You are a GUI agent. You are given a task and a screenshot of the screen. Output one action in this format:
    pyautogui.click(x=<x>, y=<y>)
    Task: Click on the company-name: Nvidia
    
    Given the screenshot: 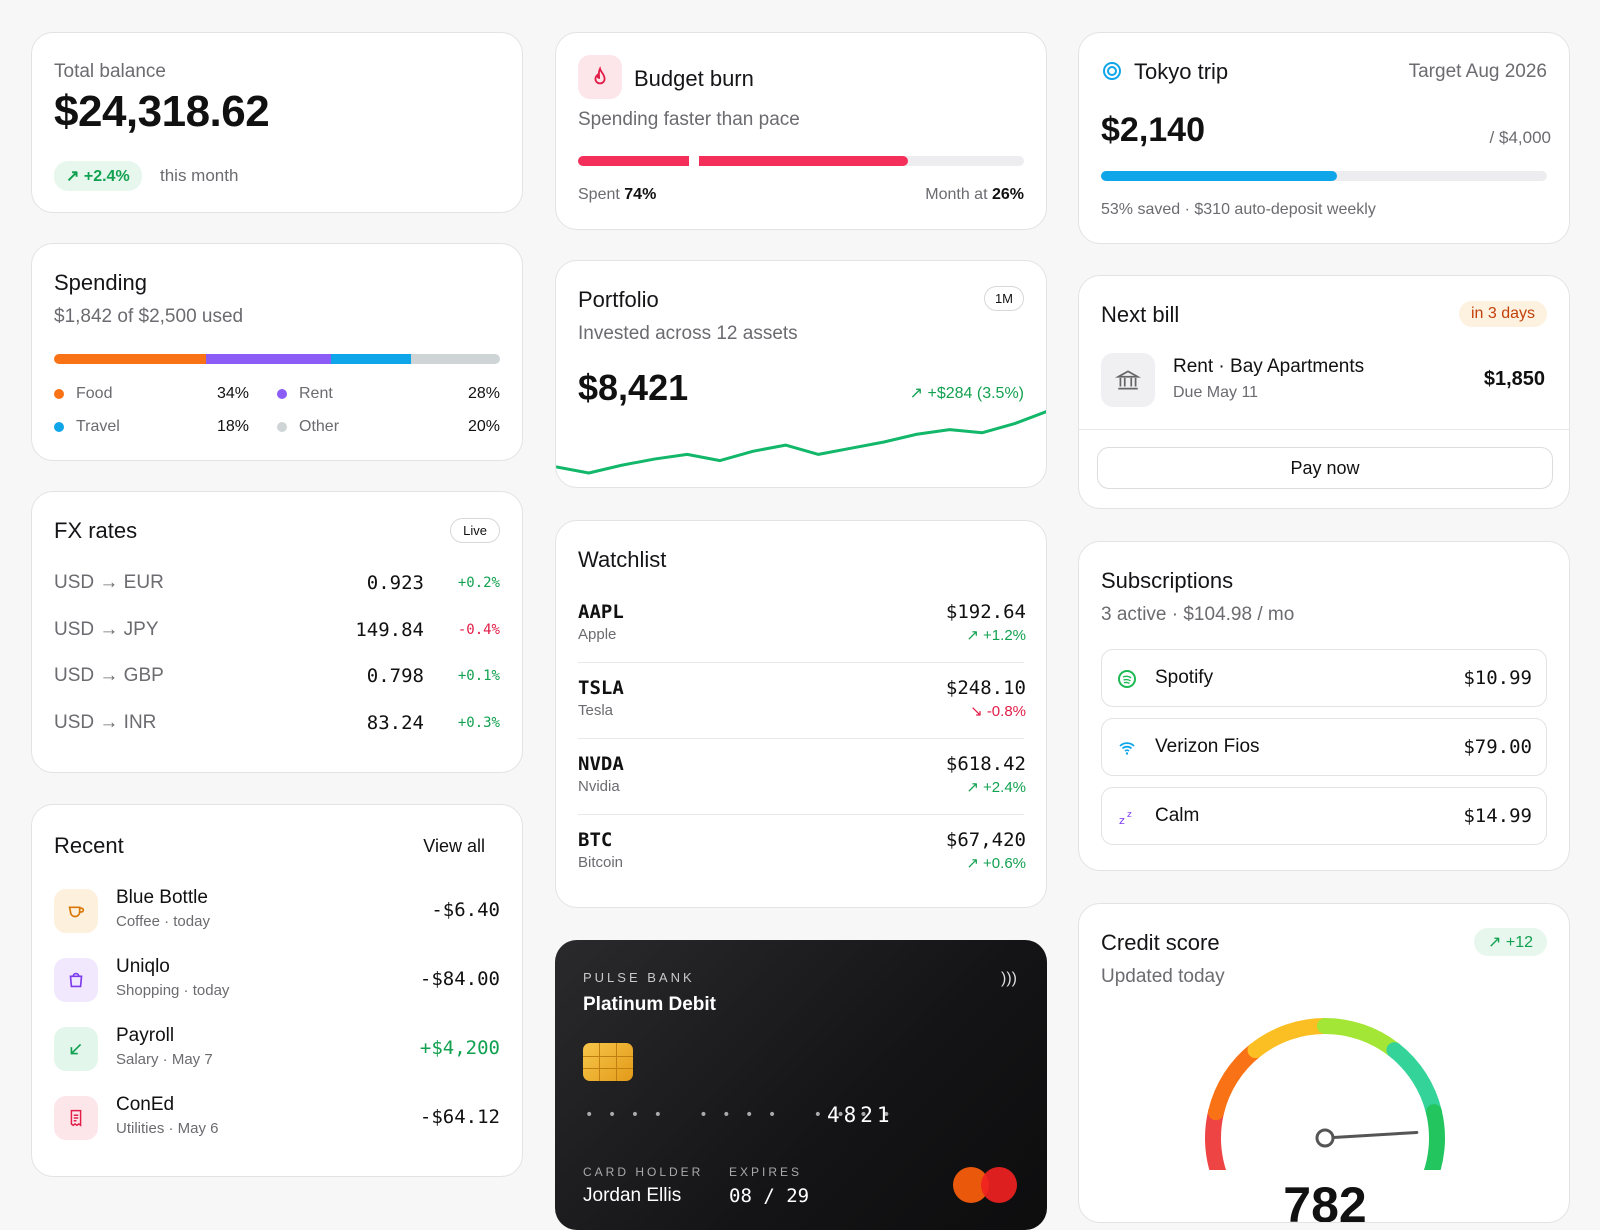 What is the action you would take?
    pyautogui.click(x=599, y=786)
    